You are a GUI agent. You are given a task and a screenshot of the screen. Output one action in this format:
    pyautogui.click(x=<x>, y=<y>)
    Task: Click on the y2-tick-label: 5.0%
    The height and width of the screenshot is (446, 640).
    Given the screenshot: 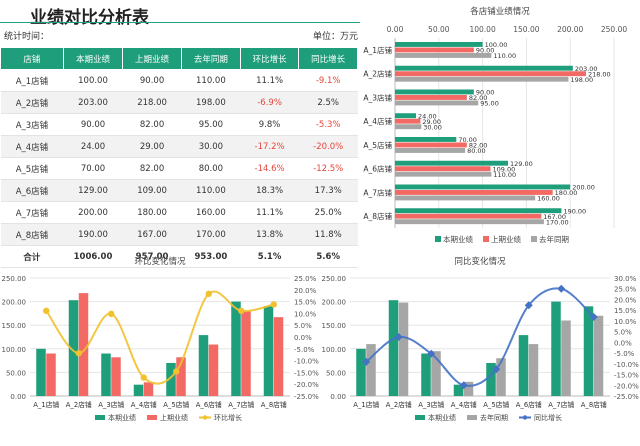 What is the action you would take?
    pyautogui.click(x=303, y=326)
    